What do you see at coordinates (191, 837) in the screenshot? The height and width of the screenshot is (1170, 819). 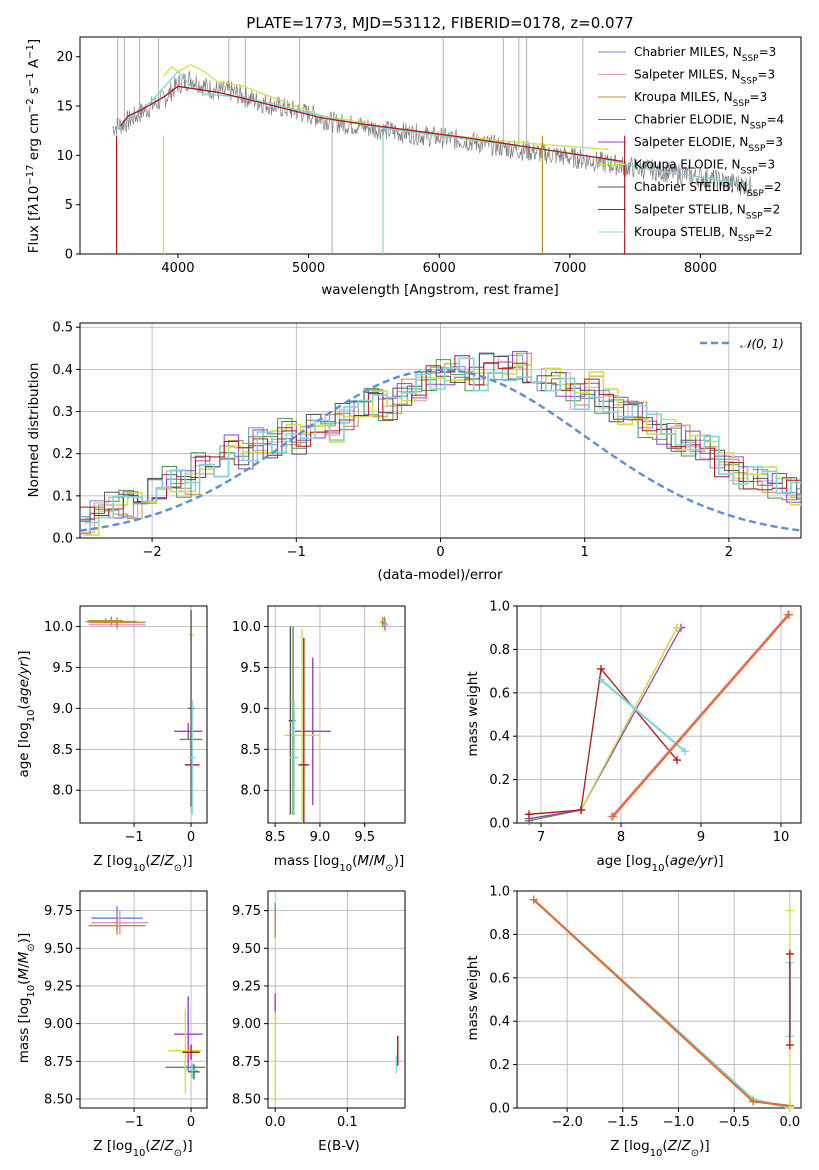 I see `x-tick-label: 0` at bounding box center [191, 837].